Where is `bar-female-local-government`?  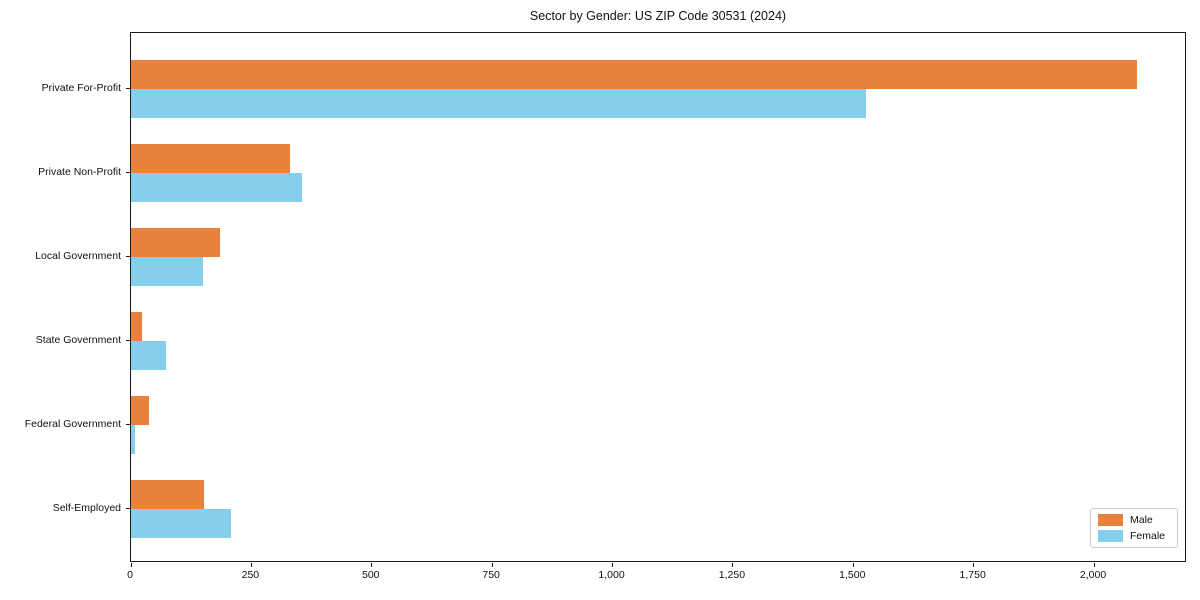
bar-female-local-government is located at coordinates (167, 271).